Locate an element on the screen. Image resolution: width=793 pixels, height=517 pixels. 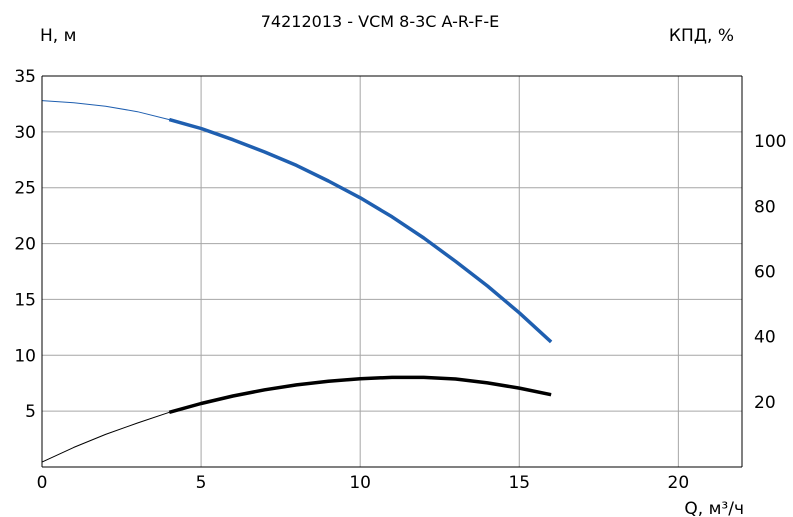
y-left-tick-label: 20 is located at coordinates (25, 245).